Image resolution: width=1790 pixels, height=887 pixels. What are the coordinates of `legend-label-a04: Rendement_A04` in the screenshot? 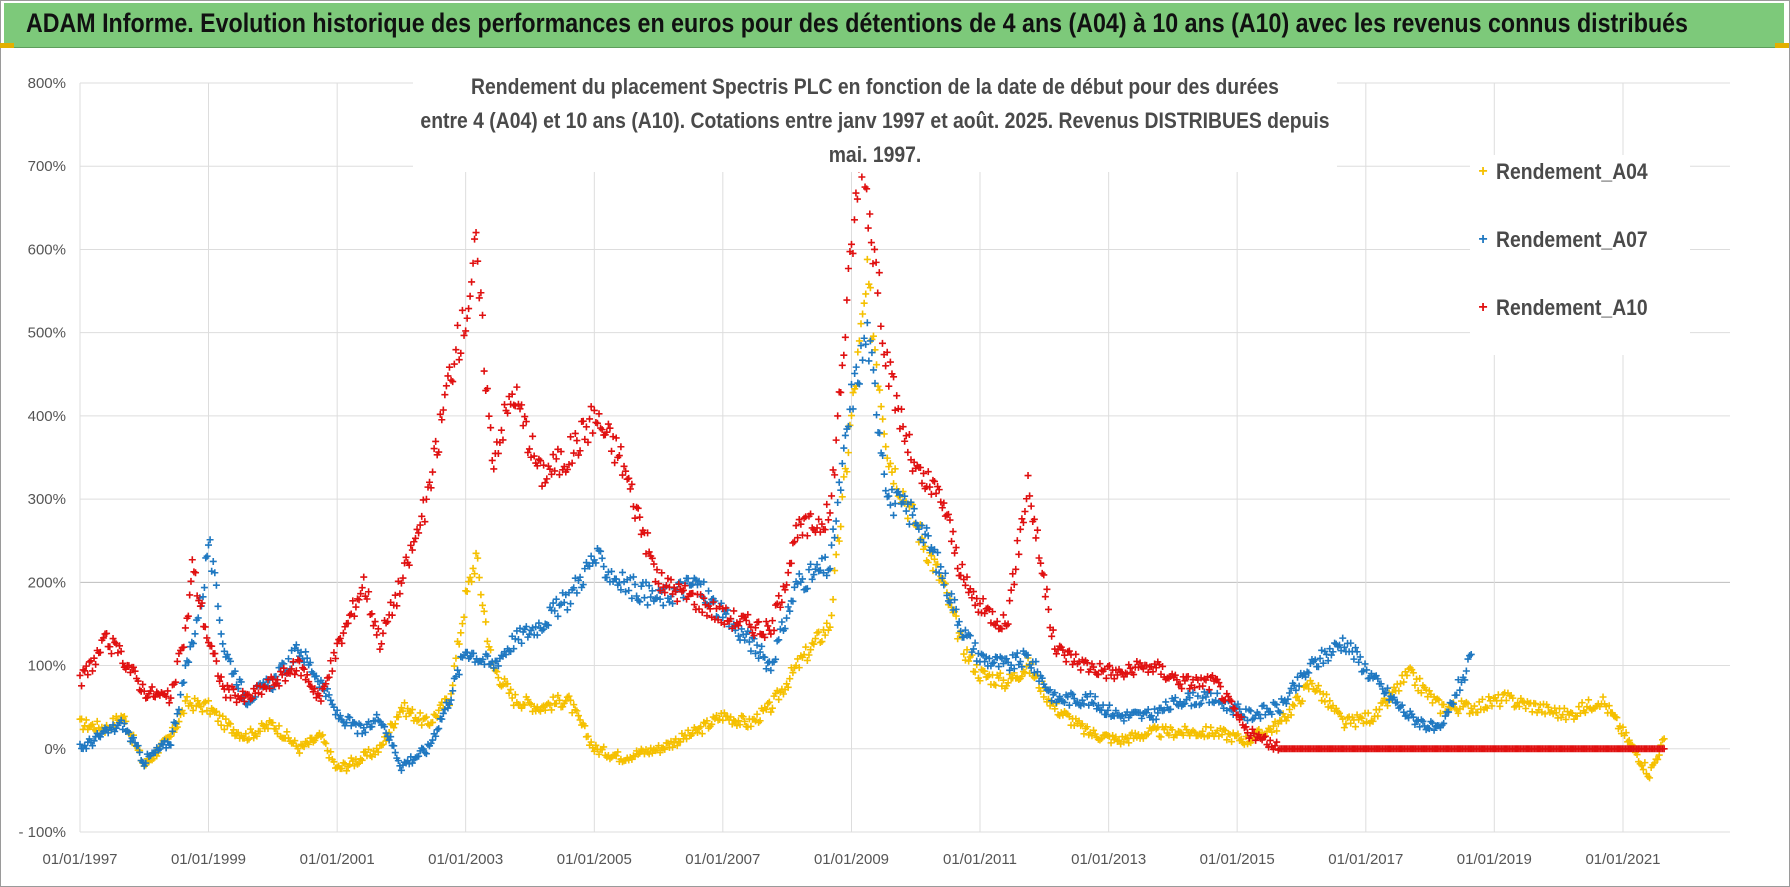 It's located at (1572, 171).